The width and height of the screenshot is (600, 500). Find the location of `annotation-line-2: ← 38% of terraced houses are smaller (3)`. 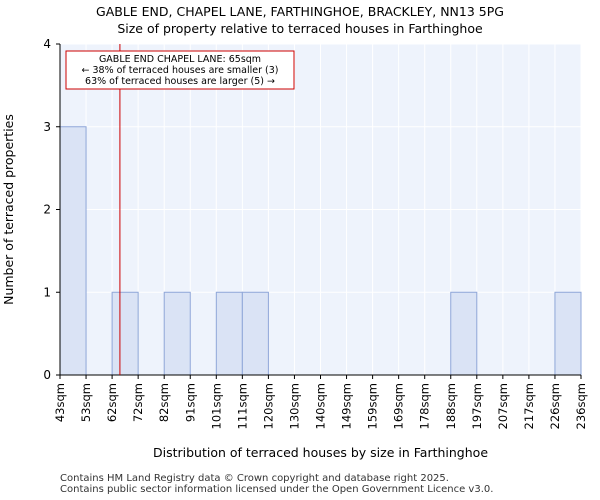

annotation-line-2: ← 38% of terraced houses are smaller (3) is located at coordinates (180, 70).